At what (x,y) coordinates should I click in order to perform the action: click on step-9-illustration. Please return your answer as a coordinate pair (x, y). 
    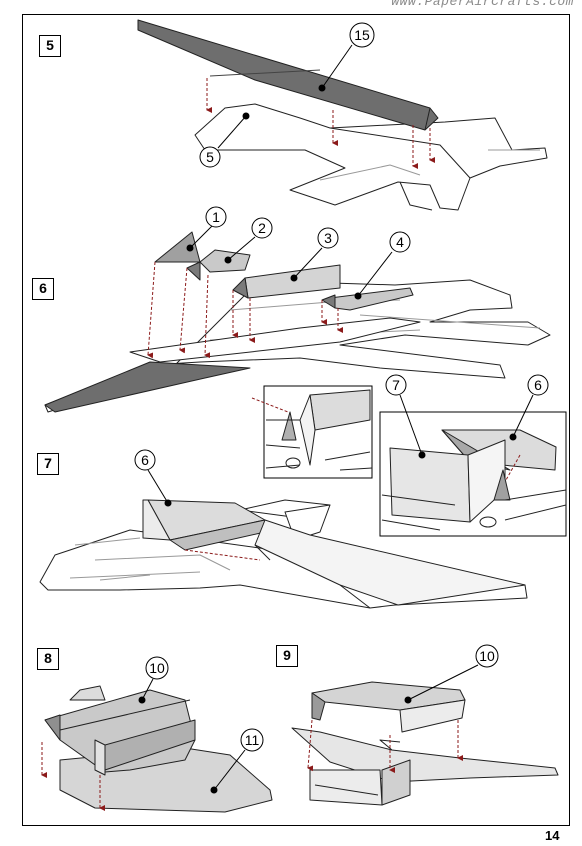
    Looking at the image, I should click on (425, 743).